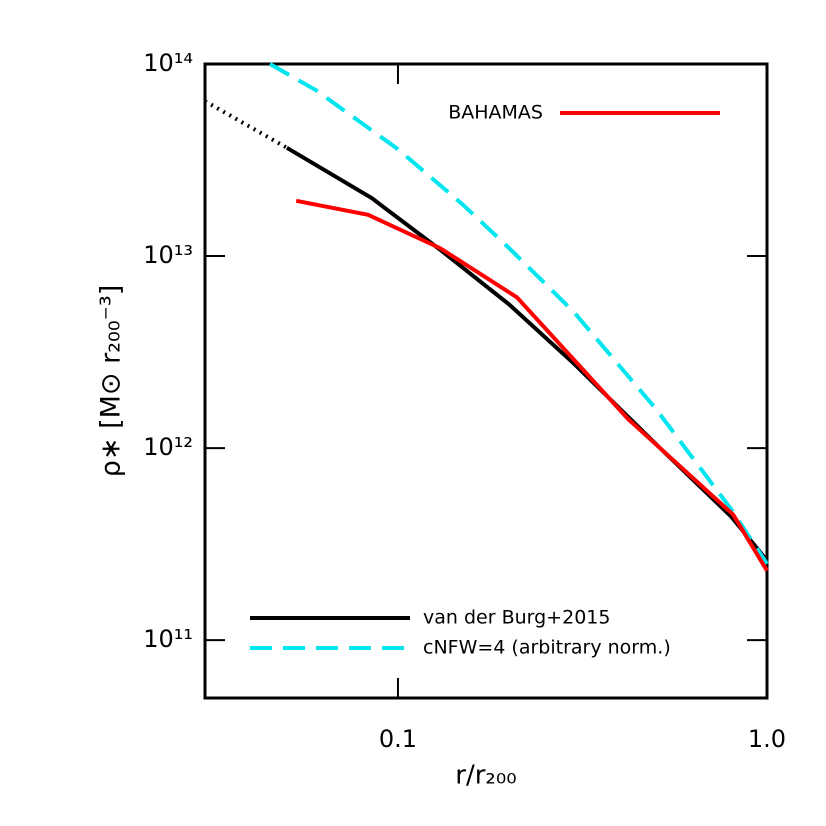 This screenshot has width=826, height=826. What do you see at coordinates (168, 447) in the screenshot?
I see `y-tick-label: 10¹²` at bounding box center [168, 447].